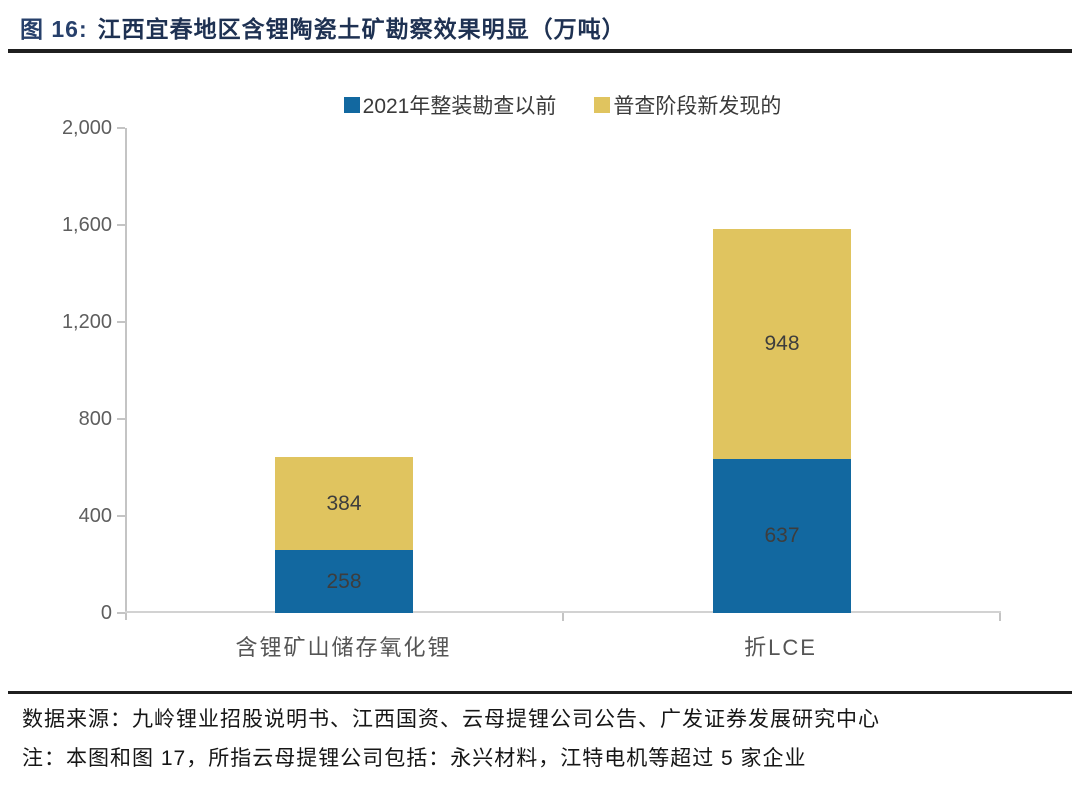 The height and width of the screenshot is (788, 1080). I want to click on bar-segment-new-discovery: 384, so click(344, 503).